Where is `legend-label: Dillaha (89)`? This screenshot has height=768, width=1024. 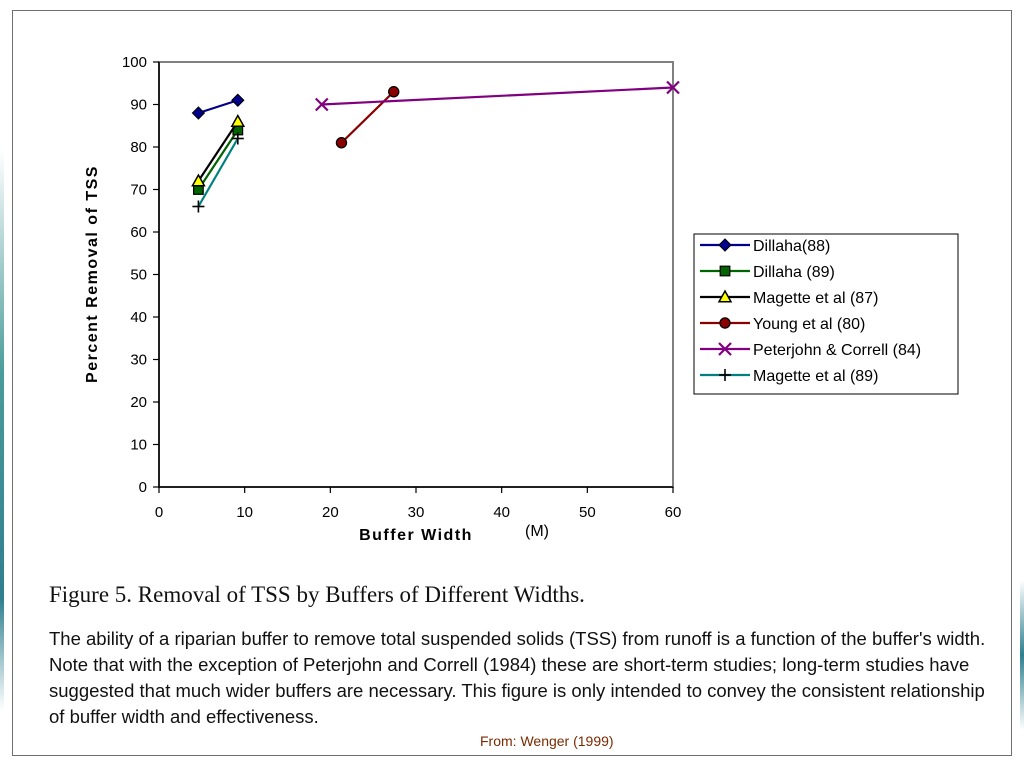 legend-label: Dillaha (89) is located at coordinates (794, 272).